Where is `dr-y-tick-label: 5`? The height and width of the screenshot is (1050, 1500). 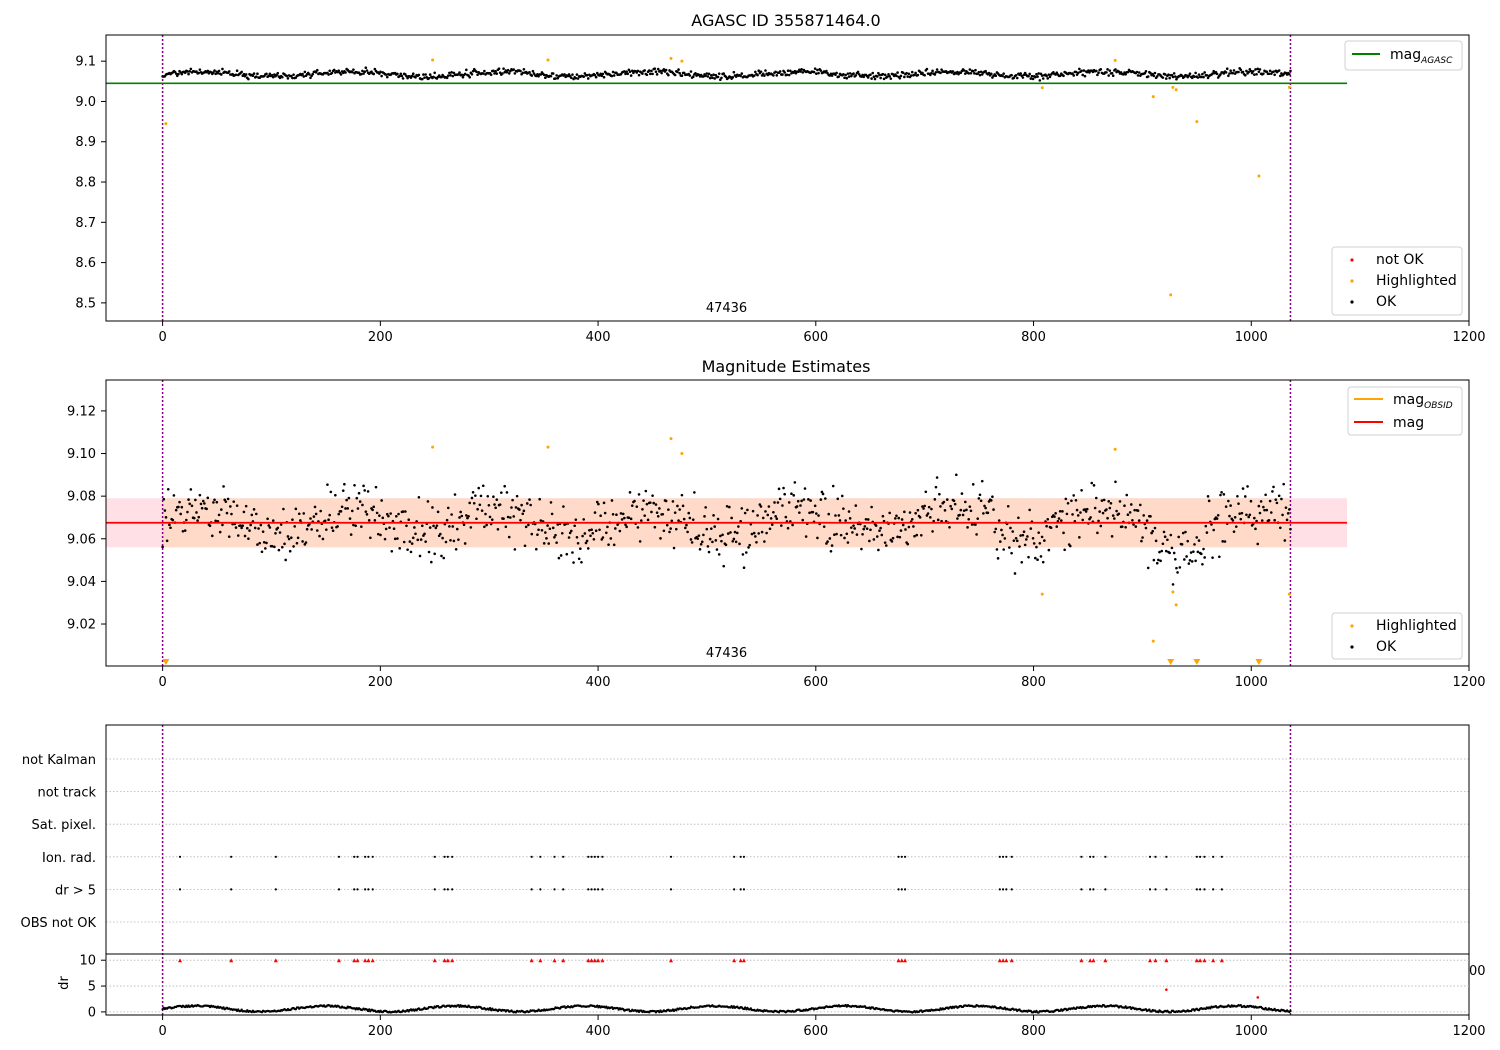
dr-y-tick-label: 5 is located at coordinates (92, 987).